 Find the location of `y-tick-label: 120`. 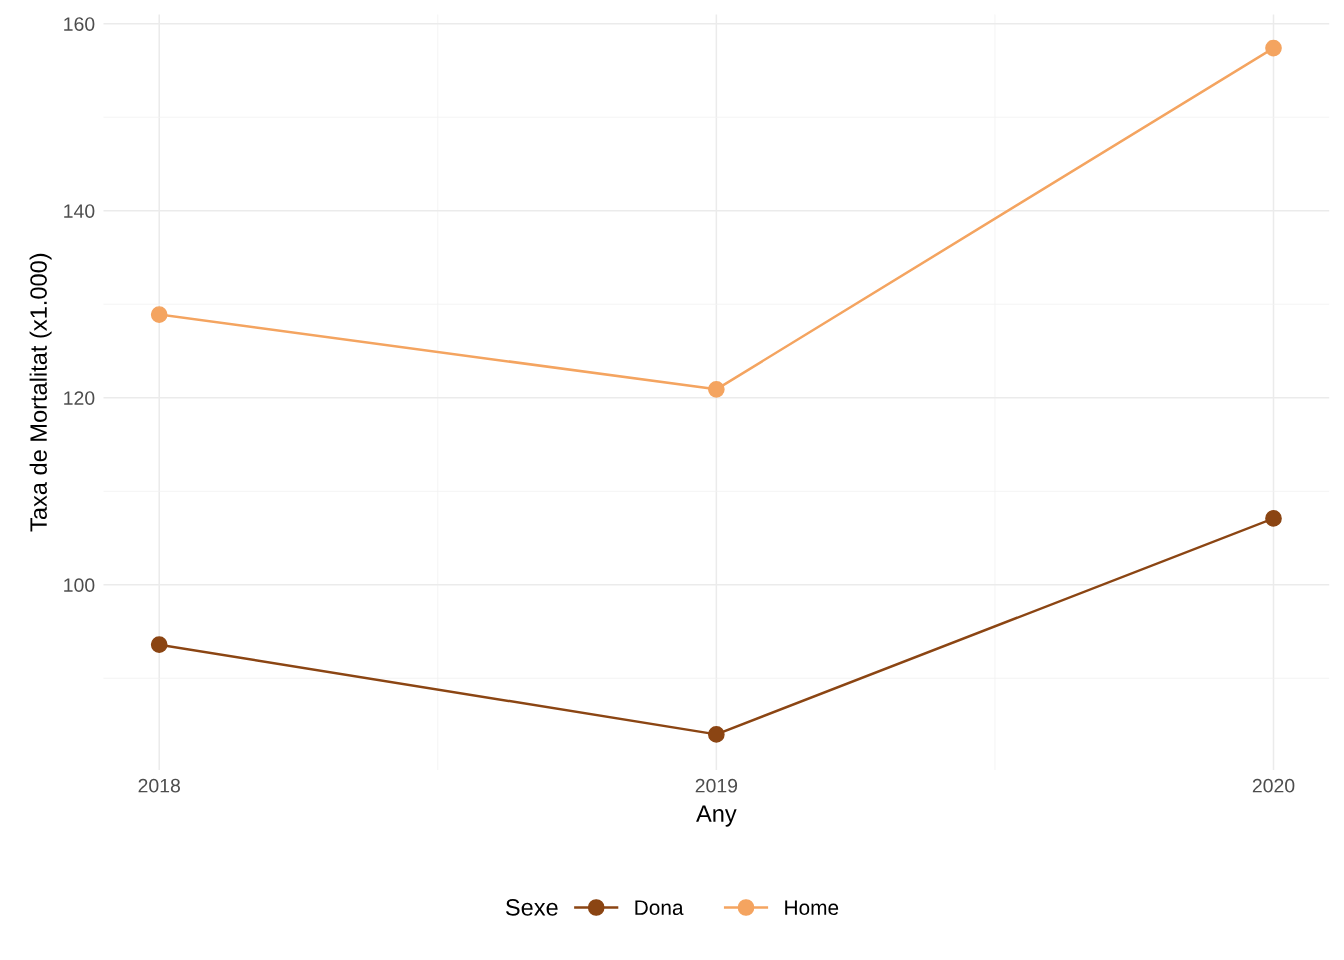

y-tick-label: 120 is located at coordinates (79, 398).